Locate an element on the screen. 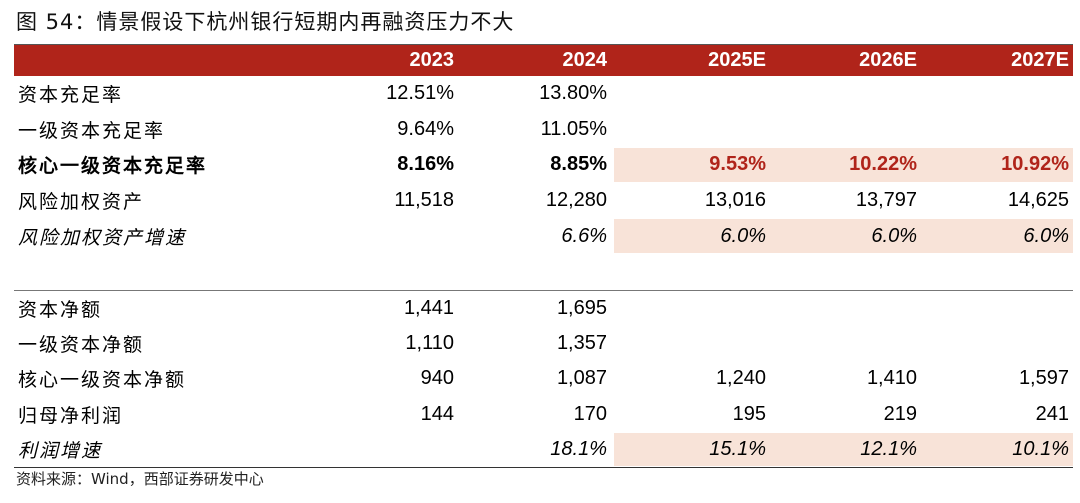 The image size is (1080, 503). table-cell: 12.1% is located at coordinates (888, 449).